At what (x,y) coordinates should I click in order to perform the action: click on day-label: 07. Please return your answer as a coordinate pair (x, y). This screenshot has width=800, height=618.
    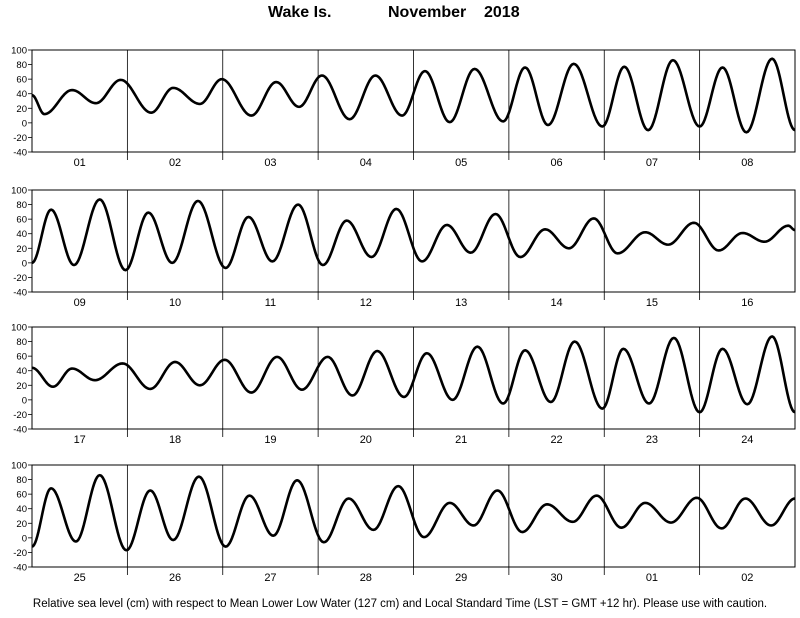
    Looking at the image, I should click on (652, 163).